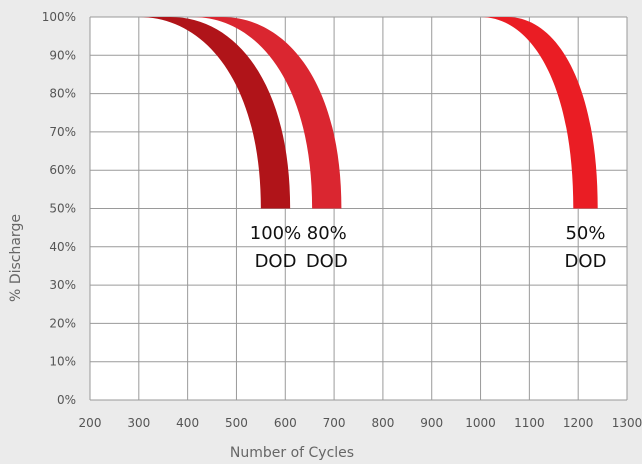  What do you see at coordinates (59, 17) in the screenshot?
I see `y-tick-label: 100%` at bounding box center [59, 17].